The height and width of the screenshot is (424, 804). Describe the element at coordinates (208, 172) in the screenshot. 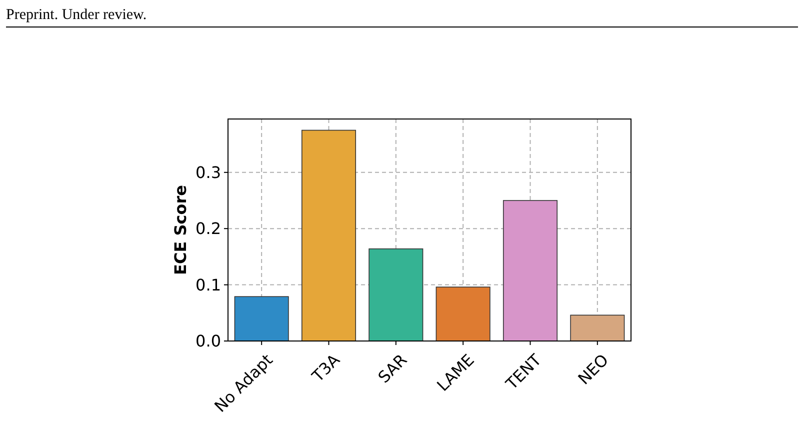

I see `y-tick-label: 0.3` at that location.